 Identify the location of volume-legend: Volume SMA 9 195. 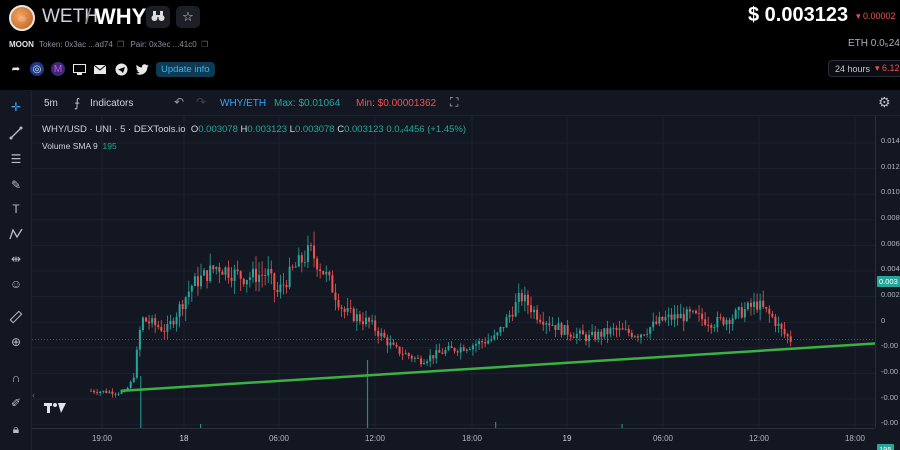
(79, 146).